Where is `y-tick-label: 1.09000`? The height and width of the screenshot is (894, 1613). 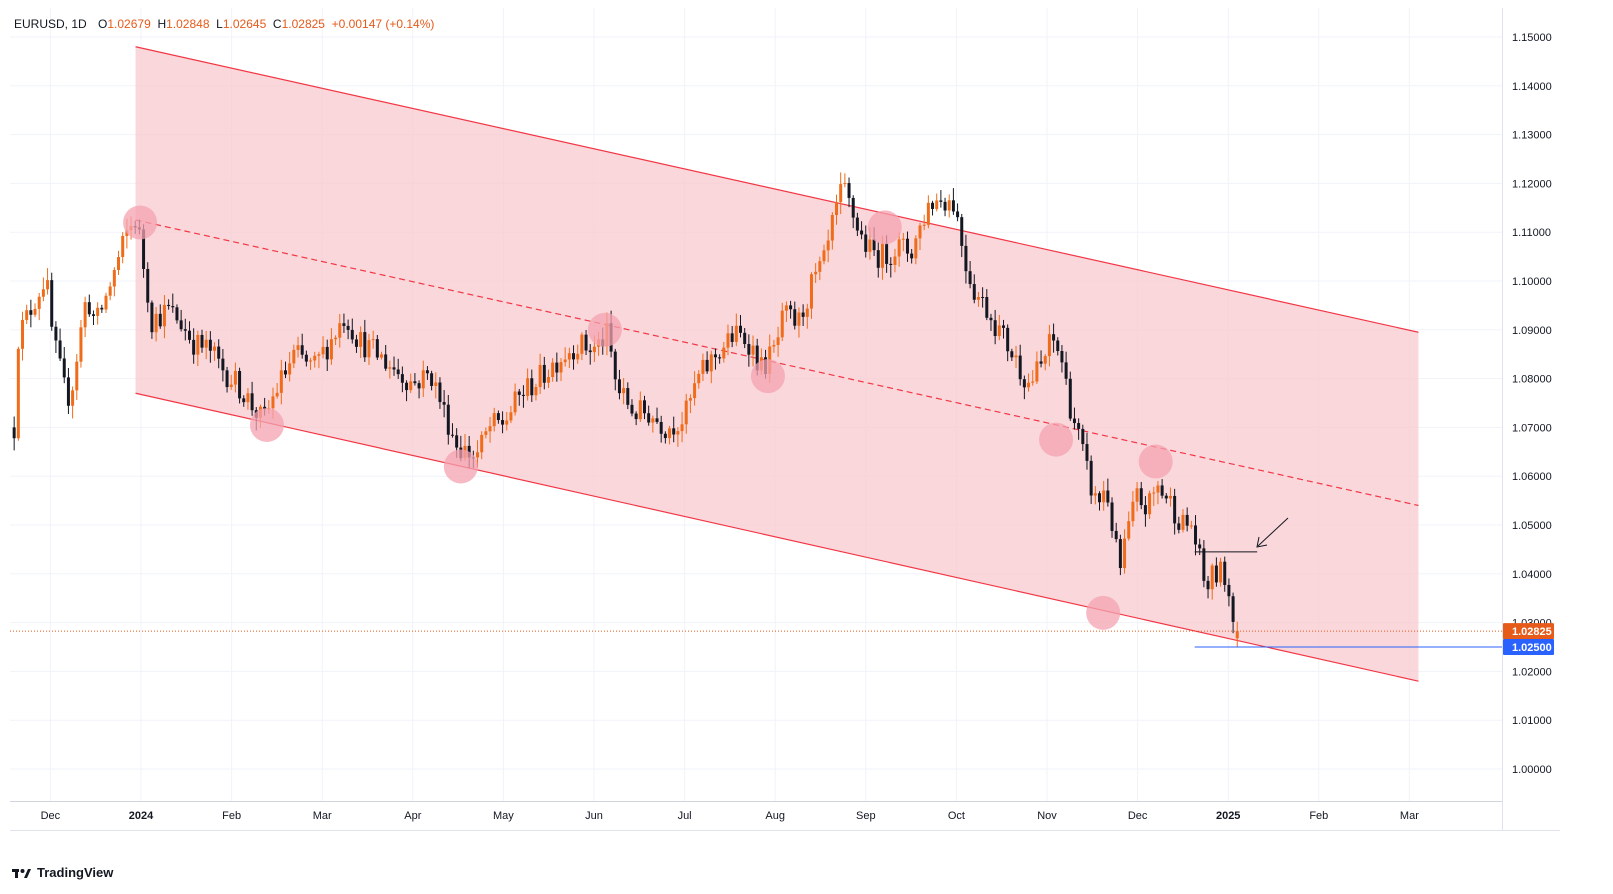 y-tick-label: 1.09000 is located at coordinates (1532, 331).